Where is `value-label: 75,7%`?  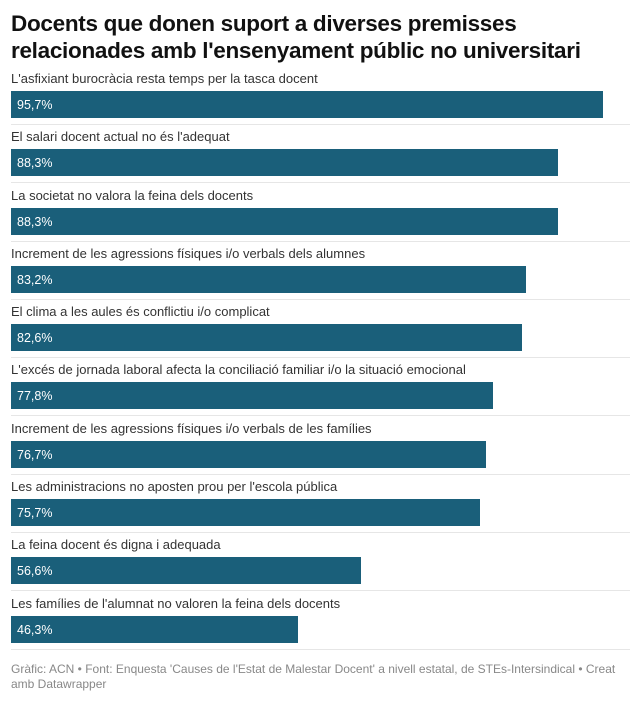
value-label: 75,7% is located at coordinates (35, 513).